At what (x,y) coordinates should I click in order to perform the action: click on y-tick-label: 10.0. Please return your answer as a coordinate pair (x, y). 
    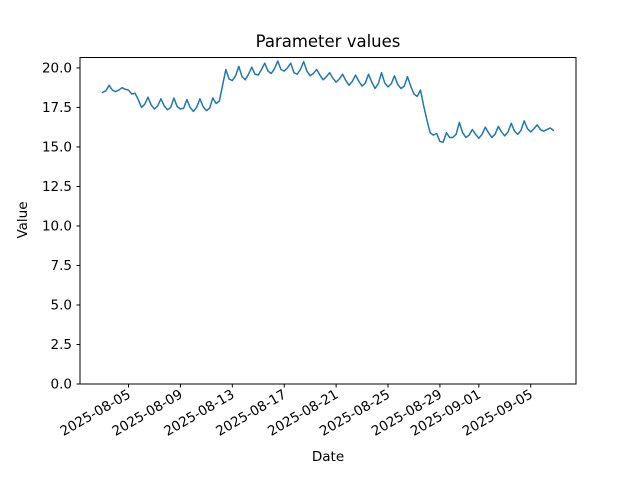
    Looking at the image, I should click on (57, 226).